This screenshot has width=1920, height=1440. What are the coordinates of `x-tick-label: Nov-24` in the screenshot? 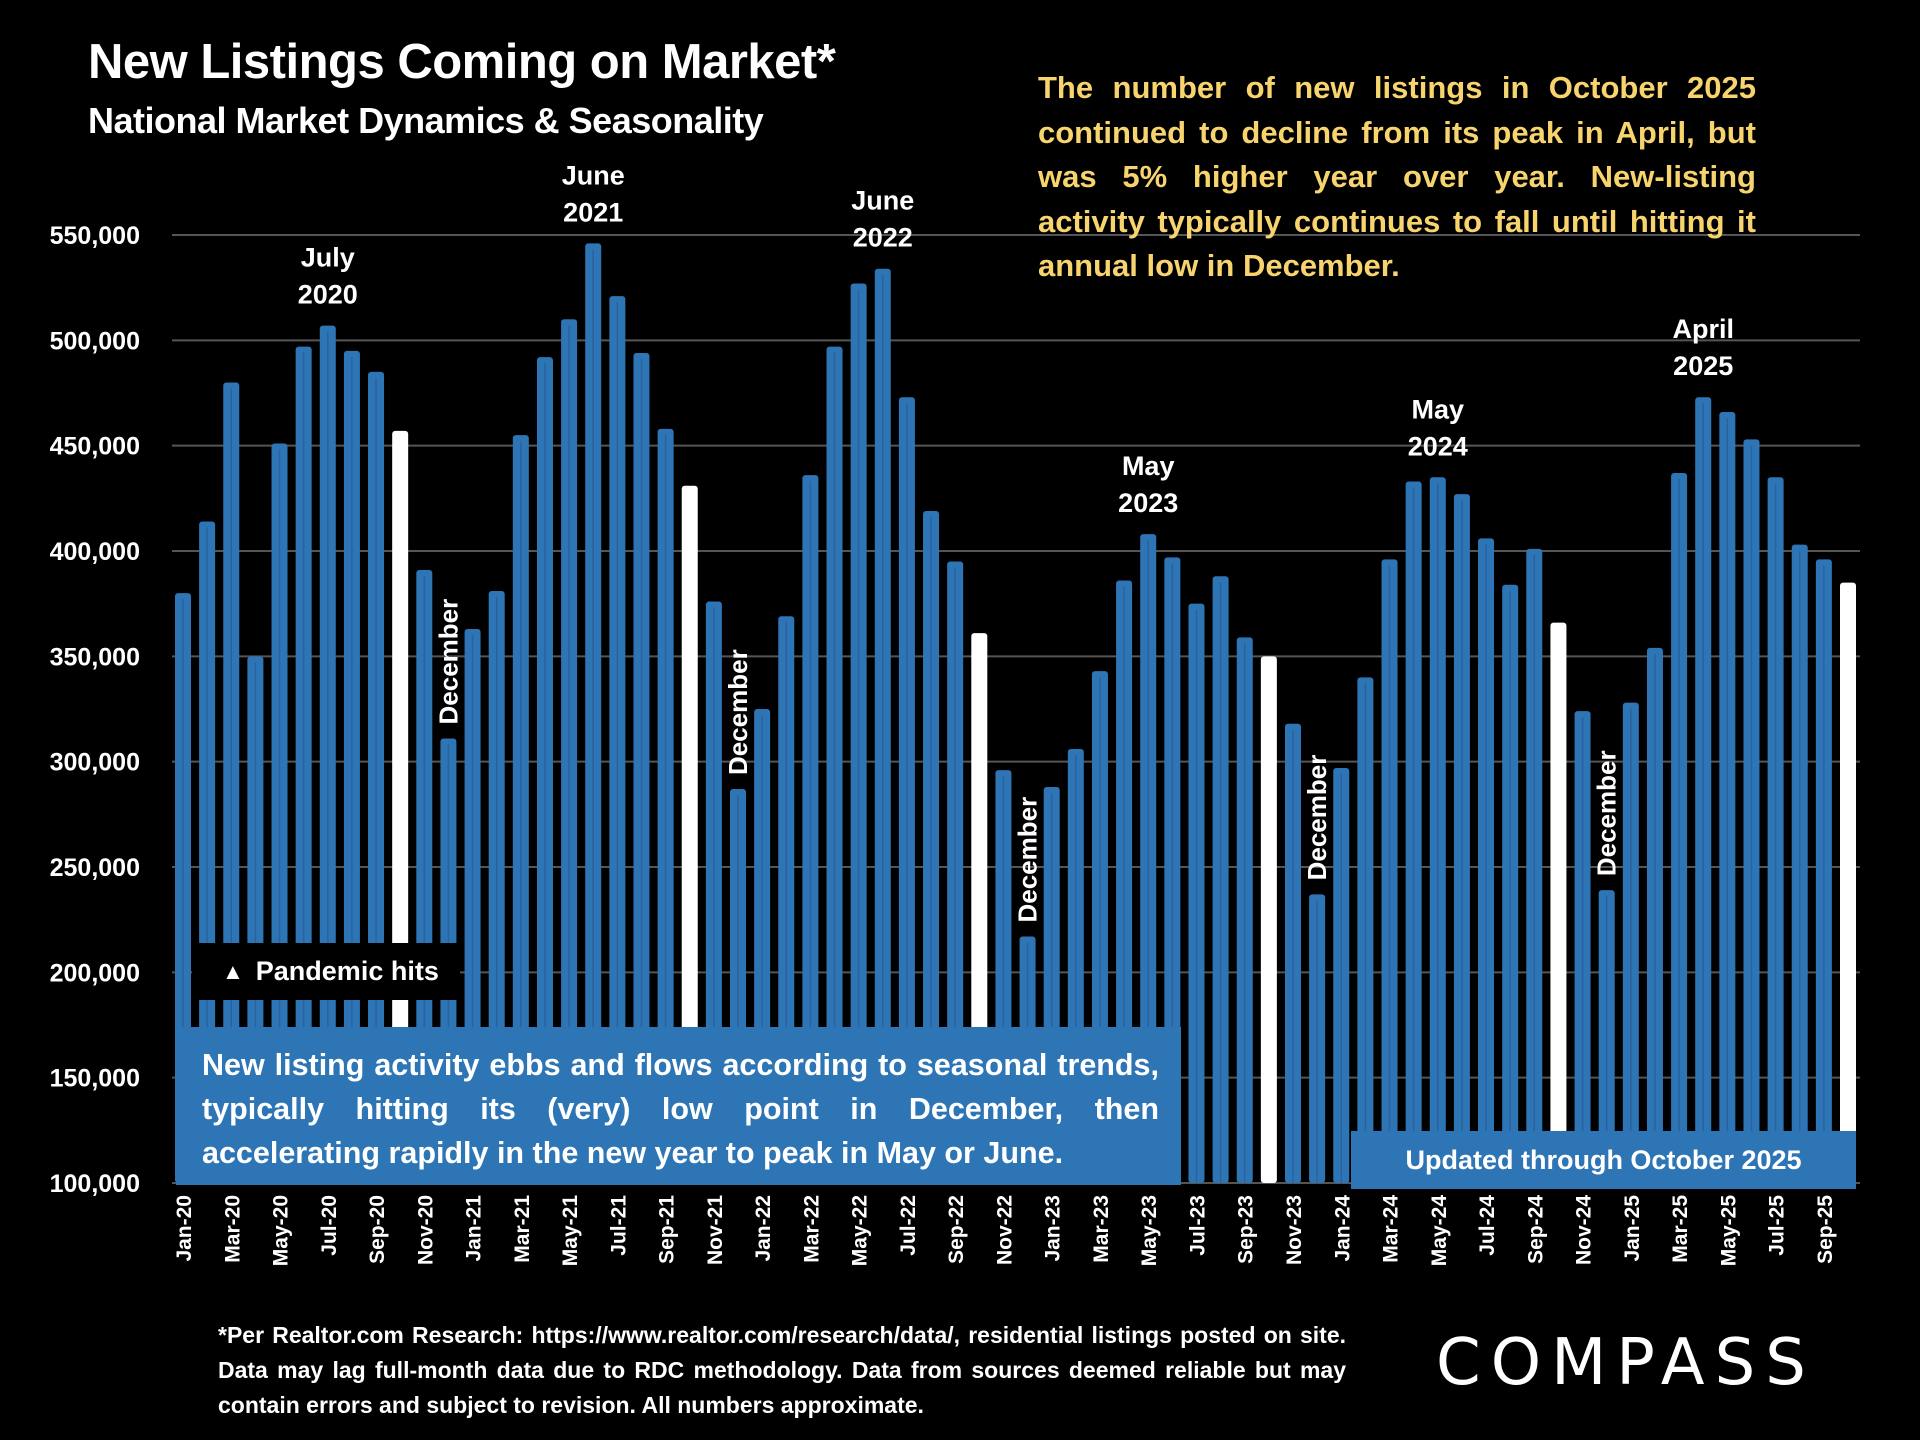 It's located at (1584, 1230).